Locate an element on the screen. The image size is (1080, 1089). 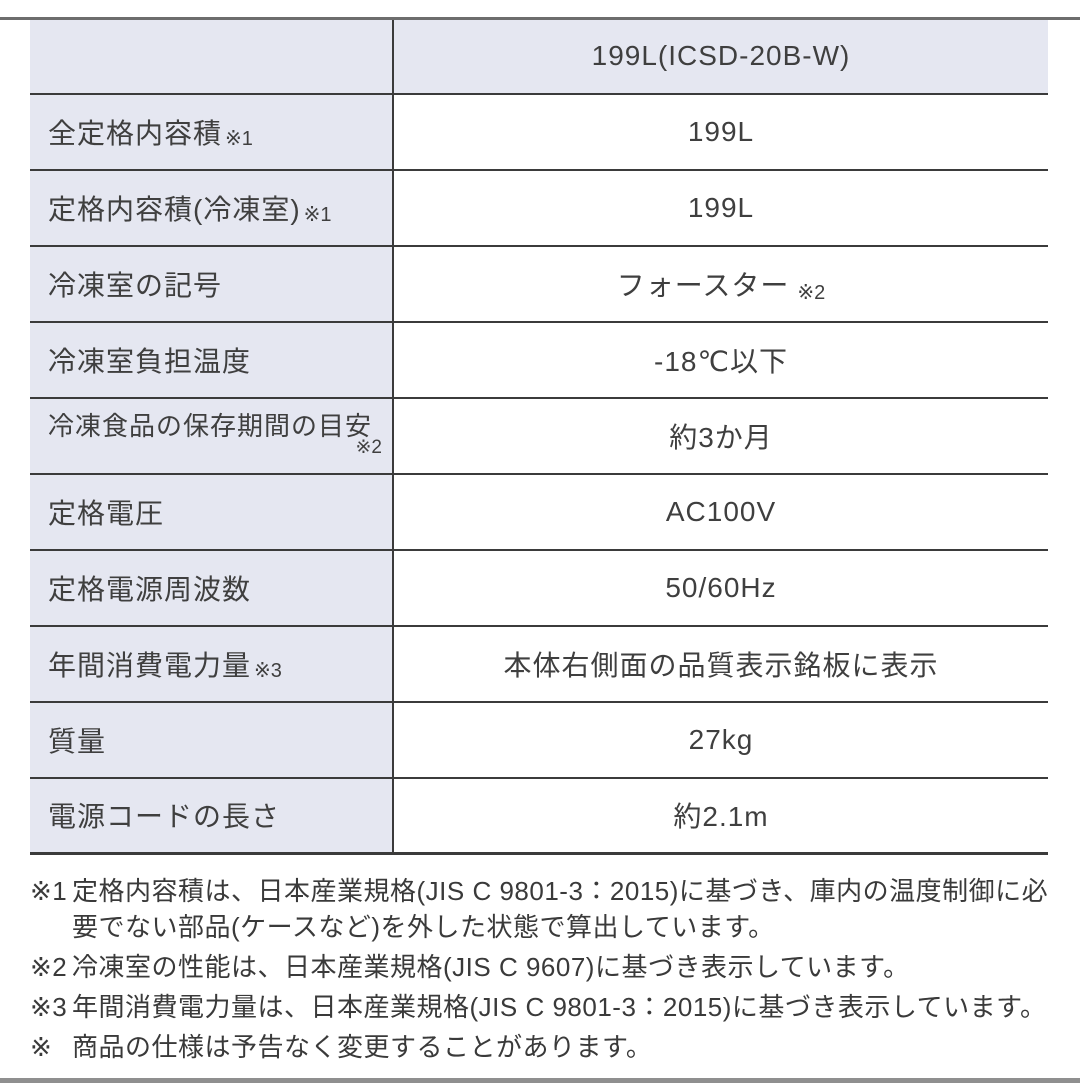
table-row: 定格内容積(冷凍室) ※1 199L is located at coordinates (539, 207).